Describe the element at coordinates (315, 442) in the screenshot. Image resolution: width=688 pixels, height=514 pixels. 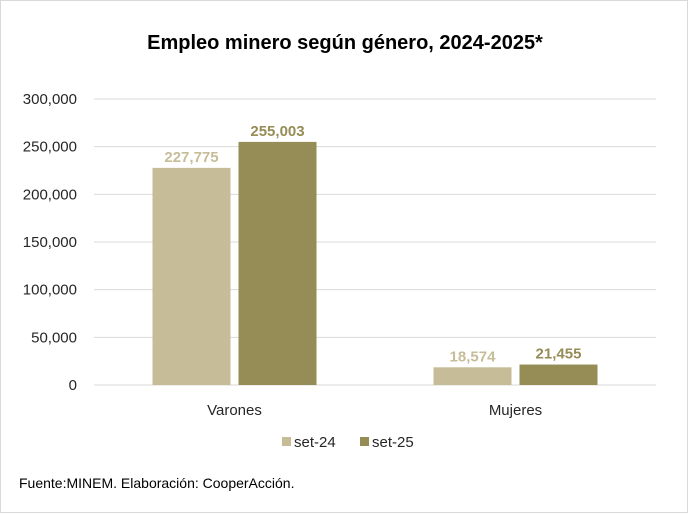
I see `legend-label: set-24` at that location.